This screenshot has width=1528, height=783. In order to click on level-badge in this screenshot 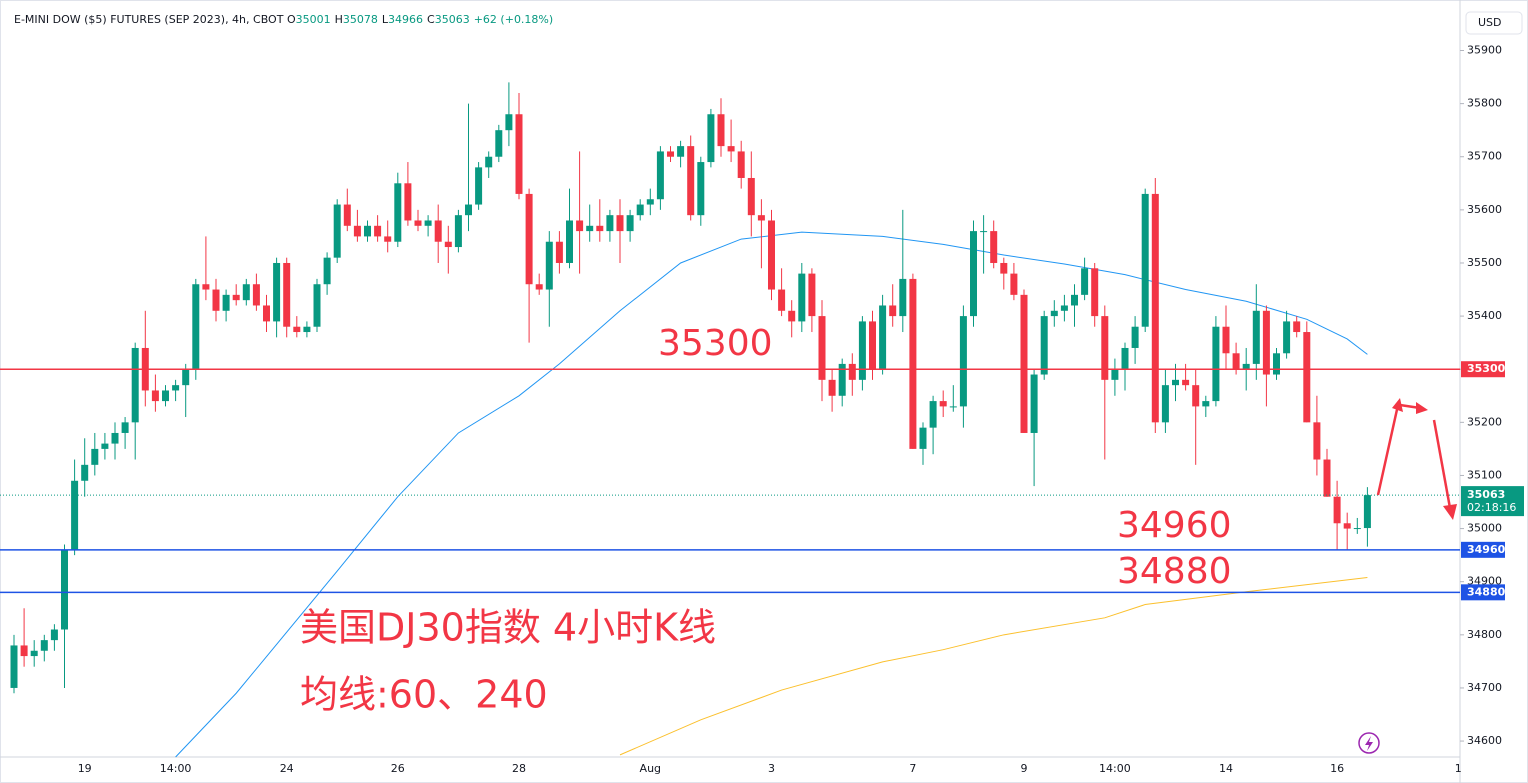, I will do `click(1483, 369)`.